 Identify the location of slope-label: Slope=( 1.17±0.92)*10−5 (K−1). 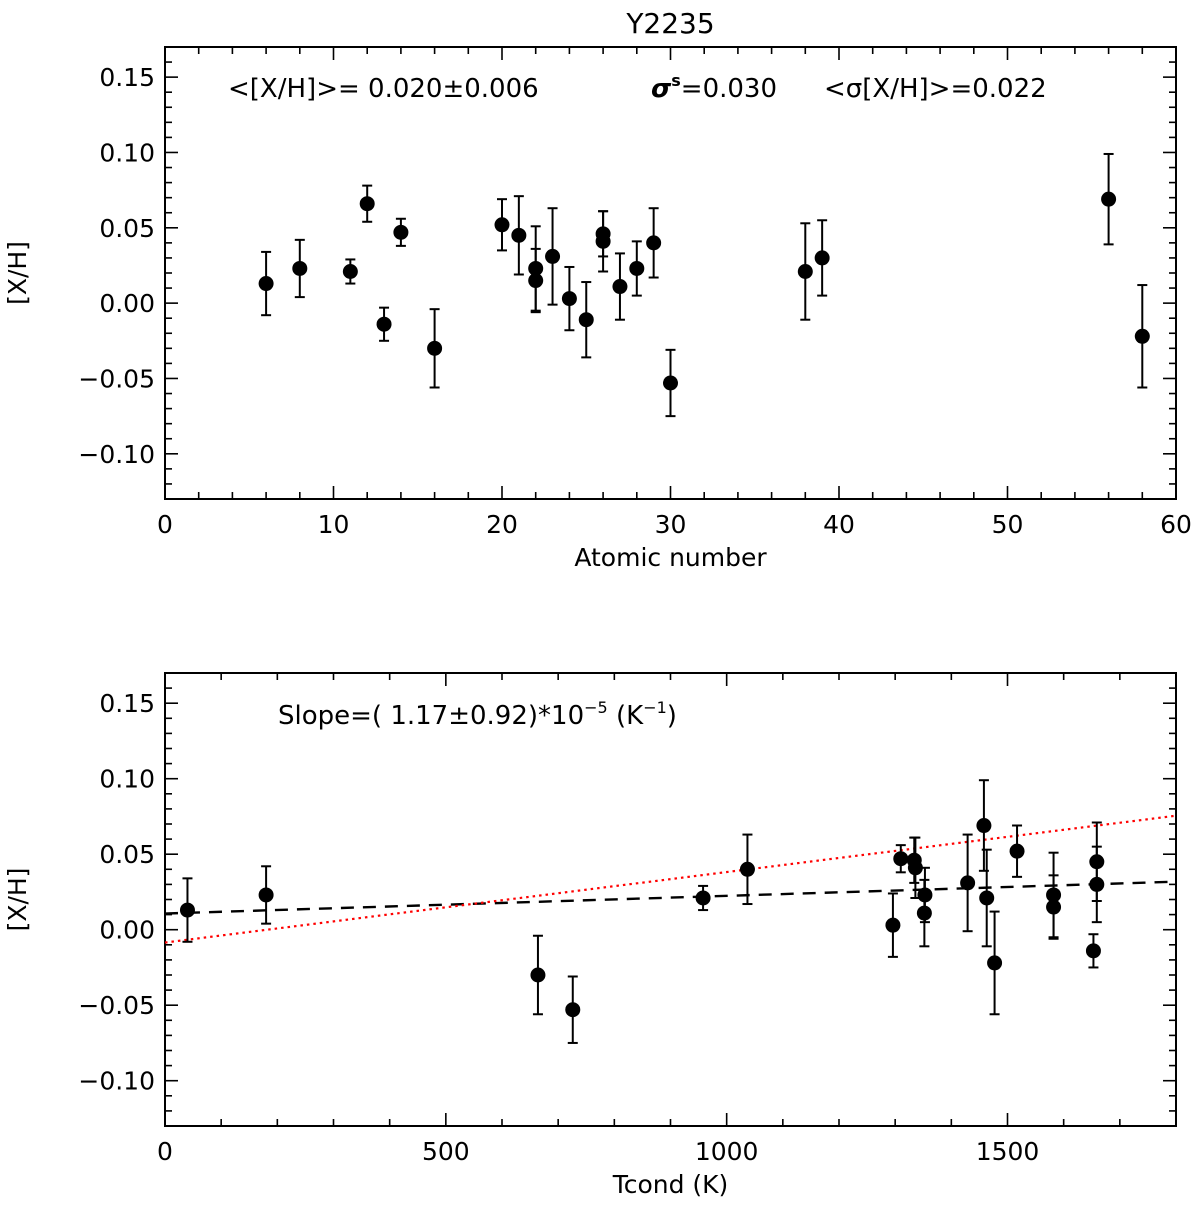
(477, 714).